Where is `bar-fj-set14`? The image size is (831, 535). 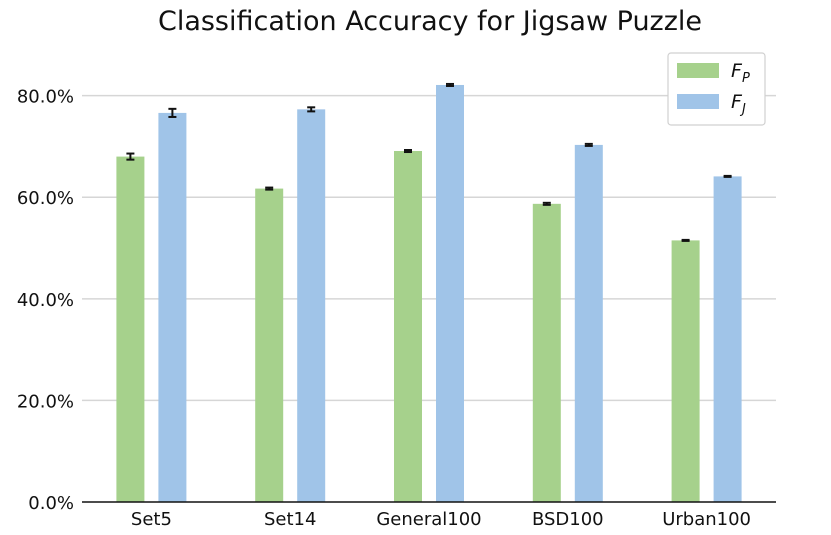 bar-fj-set14 is located at coordinates (311, 305).